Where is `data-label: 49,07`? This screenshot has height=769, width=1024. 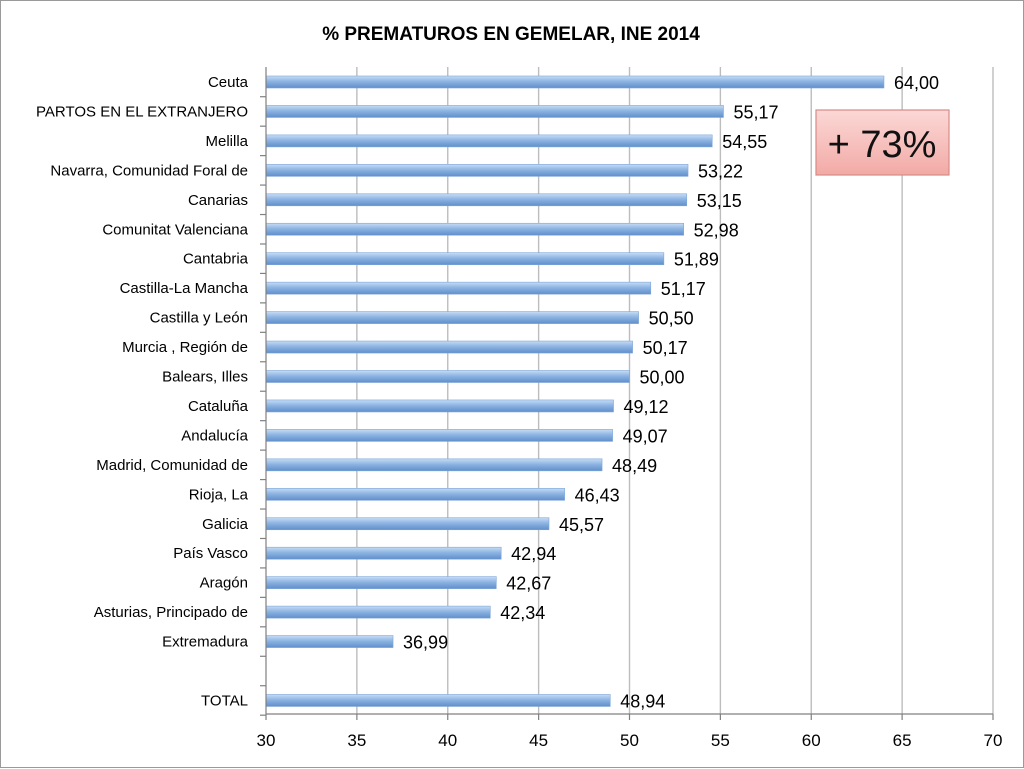 data-label: 49,07 is located at coordinates (645, 436).